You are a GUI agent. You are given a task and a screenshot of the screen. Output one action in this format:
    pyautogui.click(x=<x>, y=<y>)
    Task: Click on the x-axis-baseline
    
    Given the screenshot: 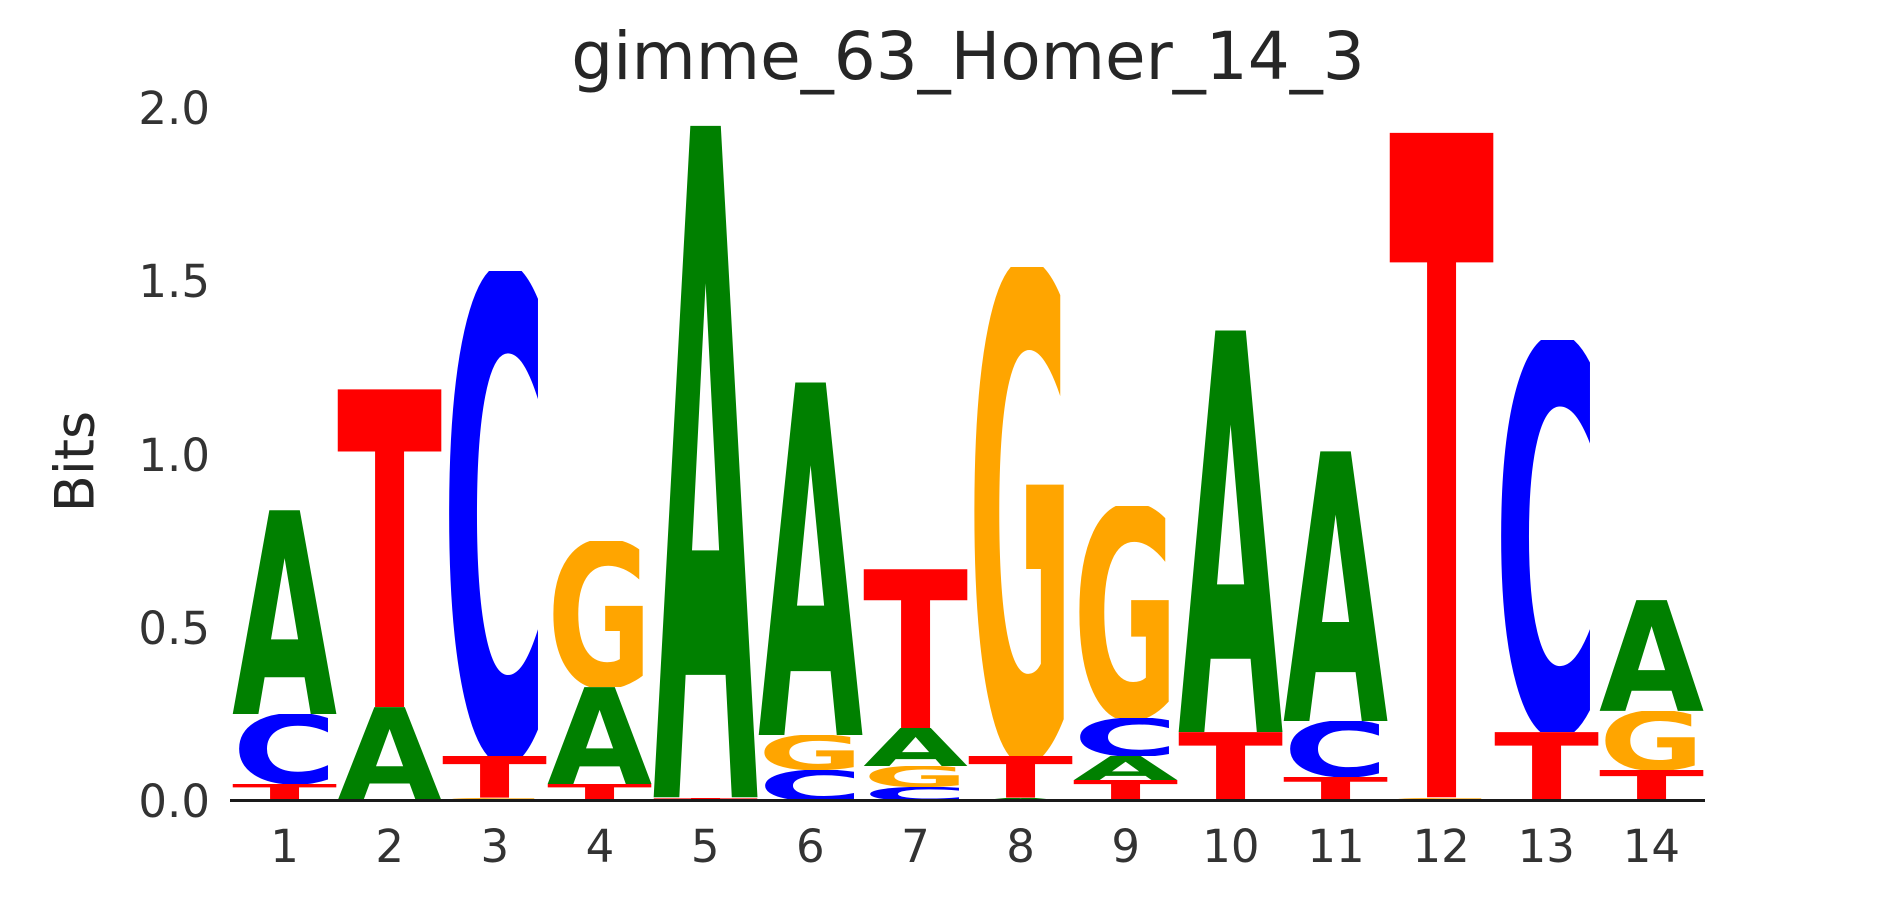 What is the action you would take?
    pyautogui.click(x=967, y=800)
    